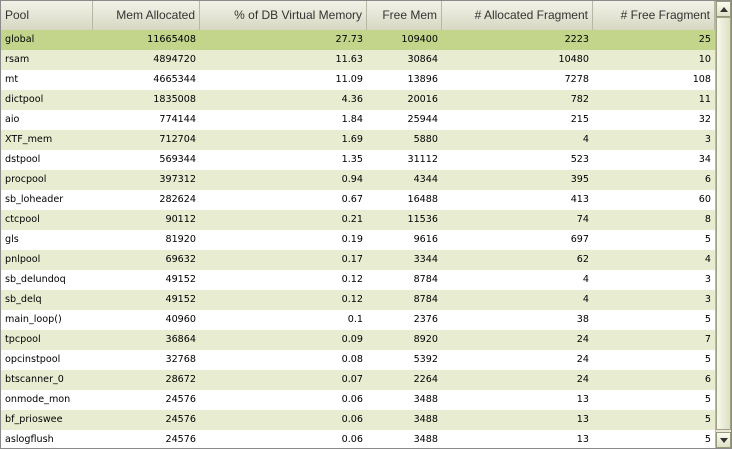  I want to click on table-row: gls 81920 0.19 9616 697 5, so click(358, 240).